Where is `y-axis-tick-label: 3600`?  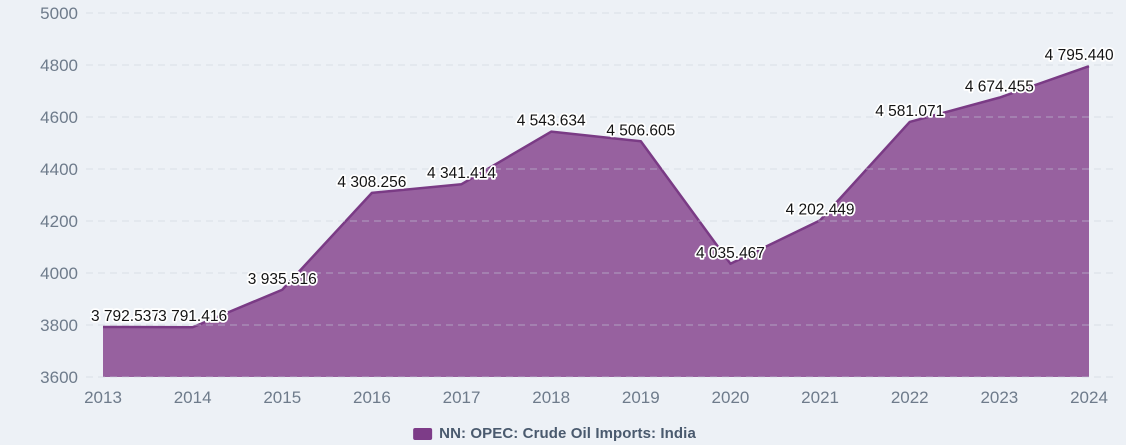 y-axis-tick-label: 3600 is located at coordinates (59, 377).